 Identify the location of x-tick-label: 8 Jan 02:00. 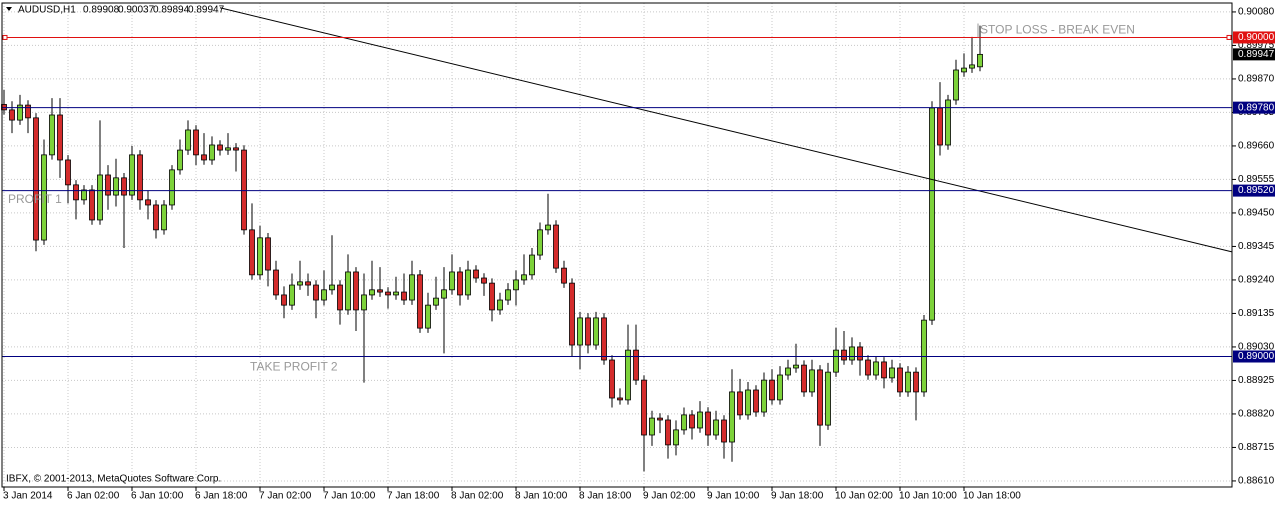
(477, 496).